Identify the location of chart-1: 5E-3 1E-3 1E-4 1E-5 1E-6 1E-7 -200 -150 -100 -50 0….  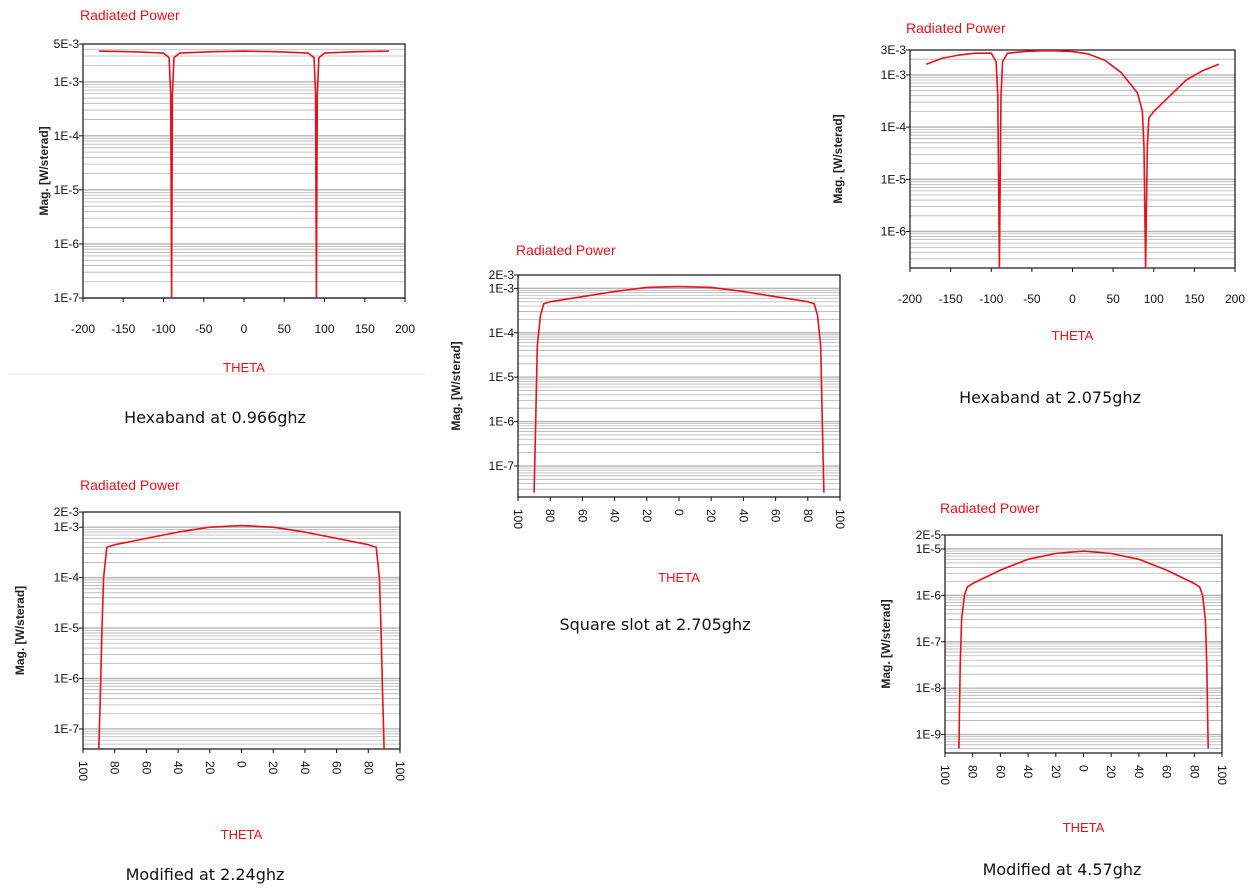
(226, 217).